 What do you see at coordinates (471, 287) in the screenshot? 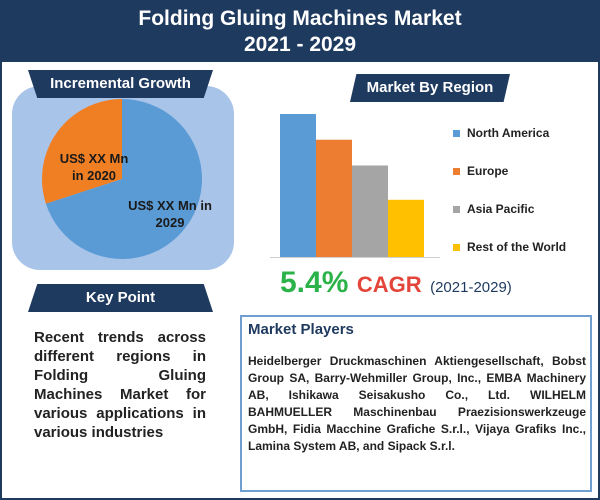
I see `cagr-period: (2021-2029)` at bounding box center [471, 287].